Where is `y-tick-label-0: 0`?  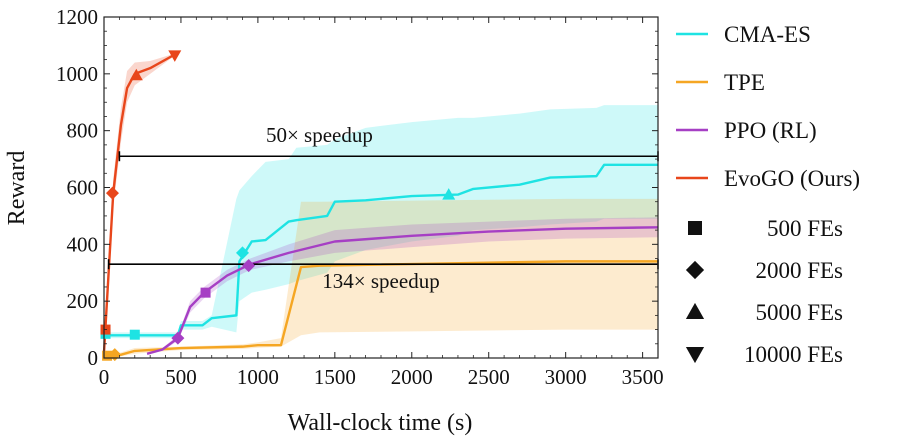 y-tick-label-0: 0 is located at coordinates (93, 358).